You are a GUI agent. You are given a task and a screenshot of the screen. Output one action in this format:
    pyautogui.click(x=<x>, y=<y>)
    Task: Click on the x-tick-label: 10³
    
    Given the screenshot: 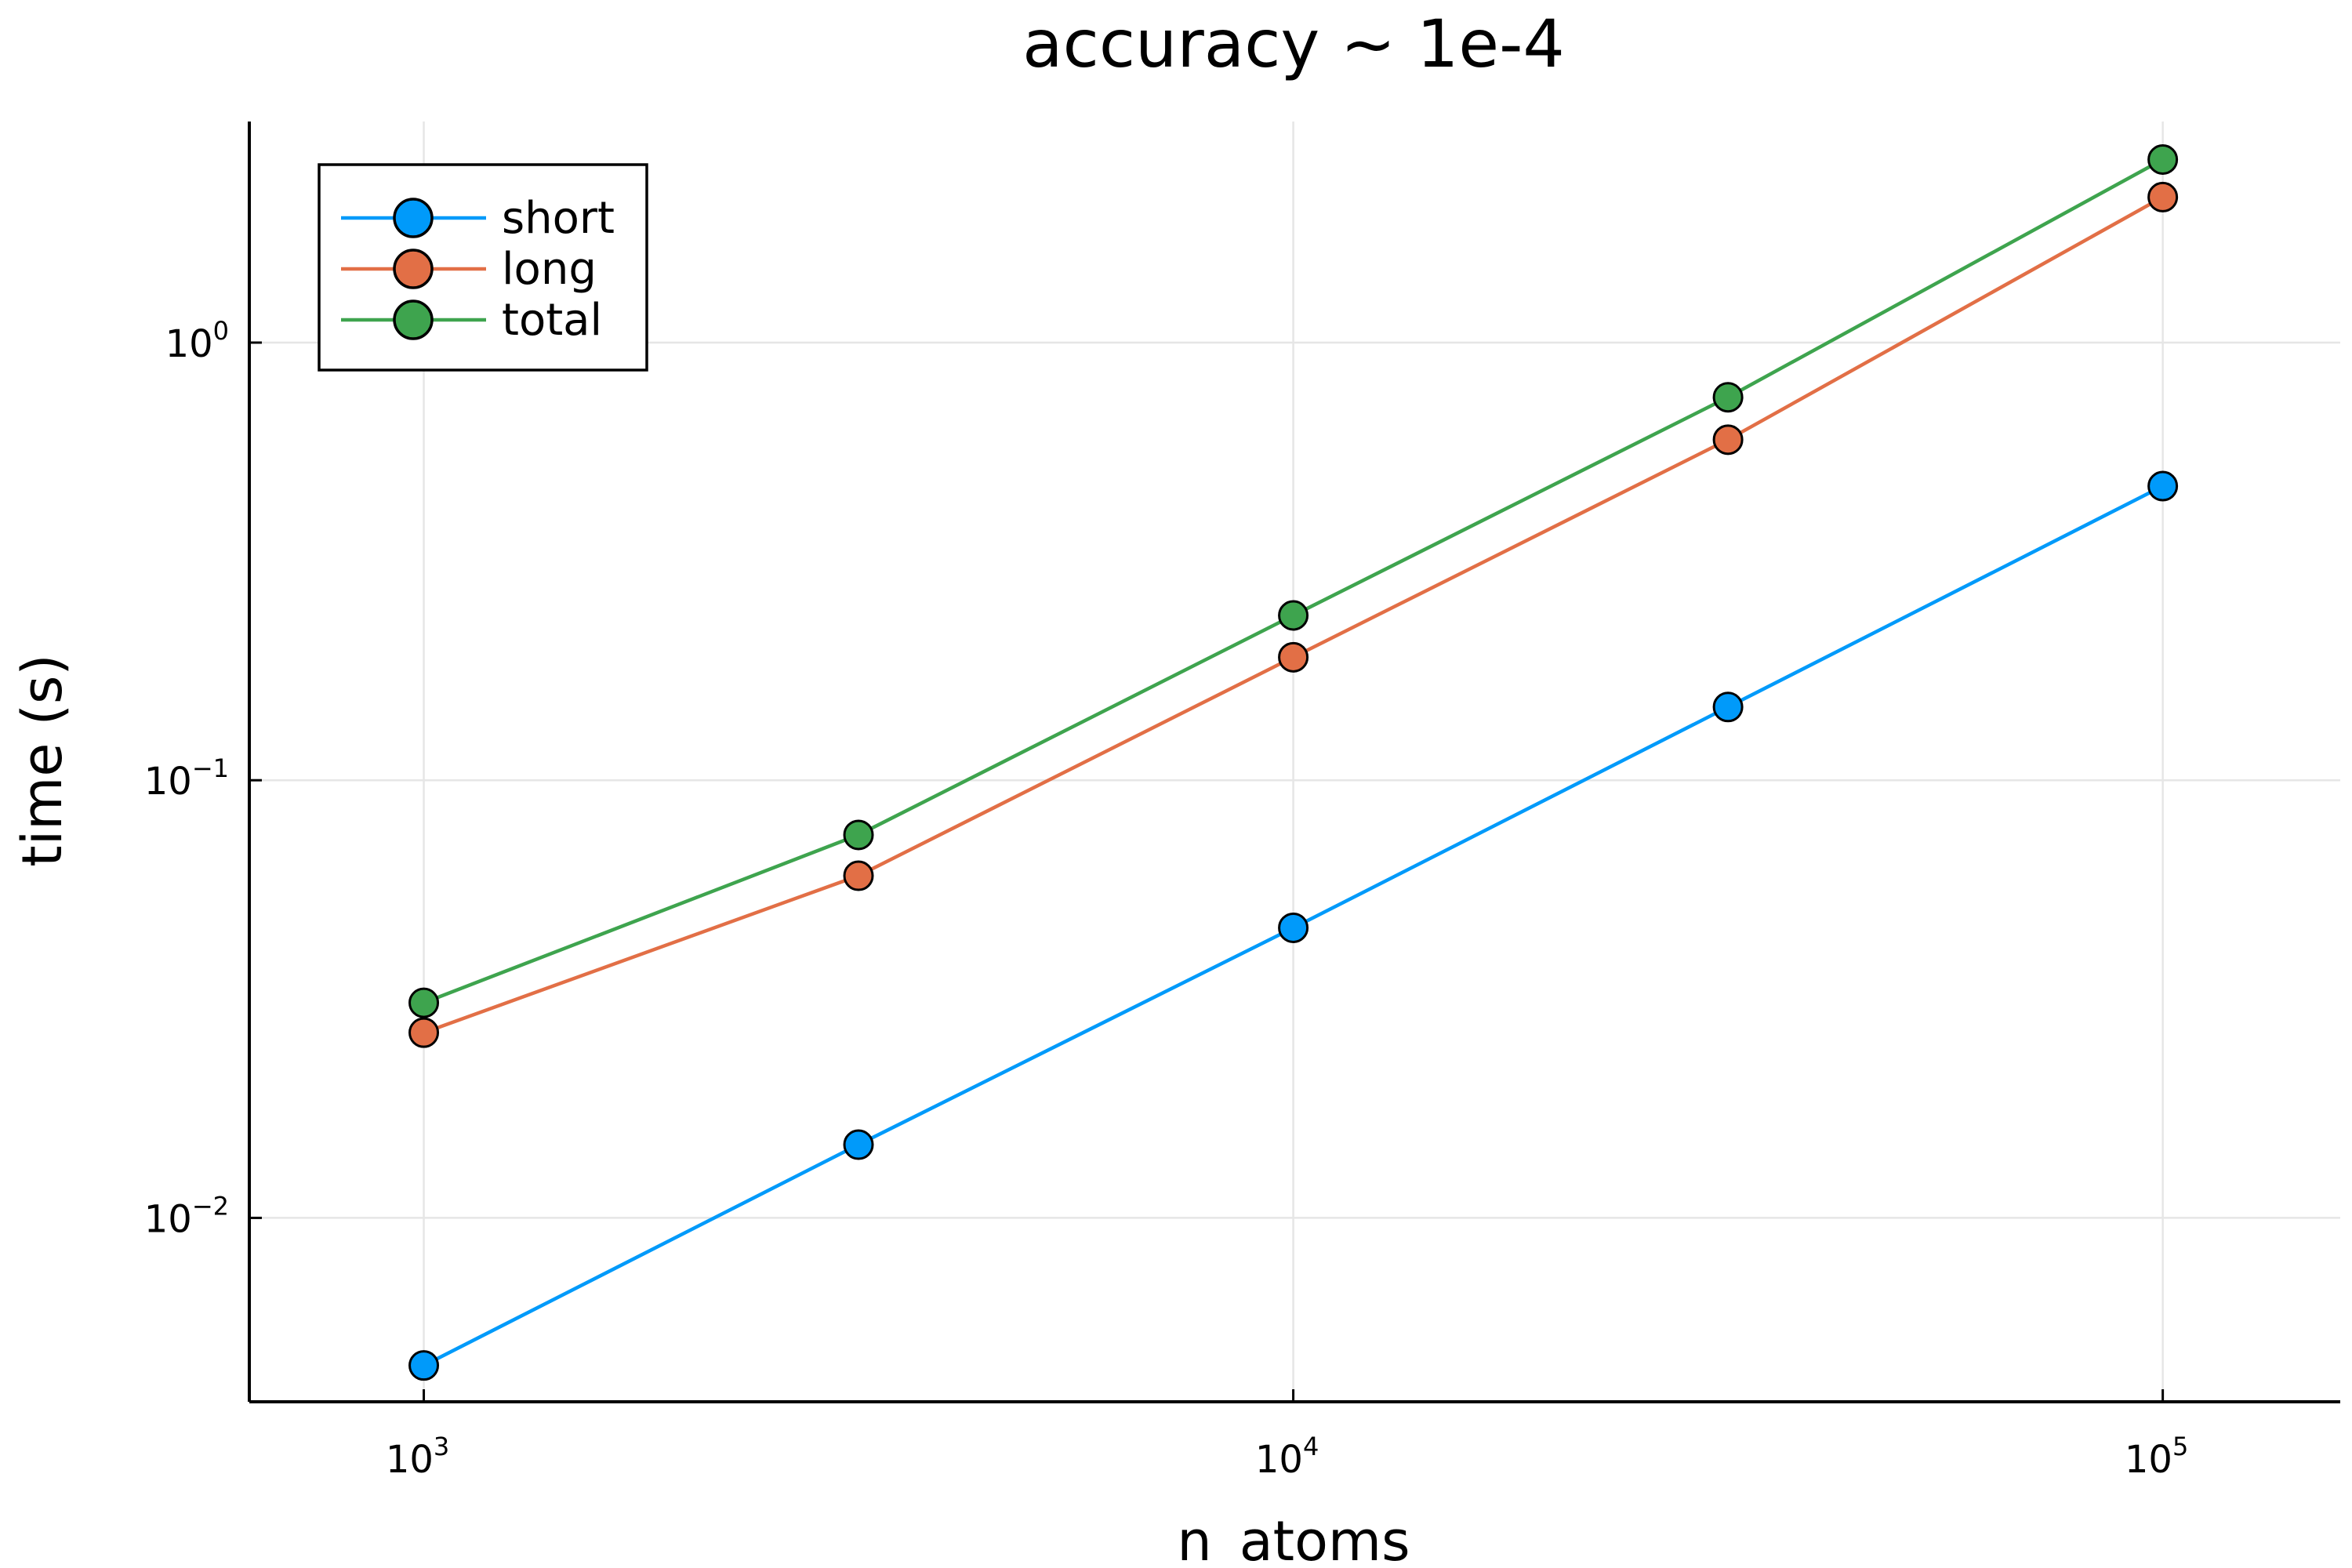 What is the action you would take?
    pyautogui.click(x=417, y=1457)
    